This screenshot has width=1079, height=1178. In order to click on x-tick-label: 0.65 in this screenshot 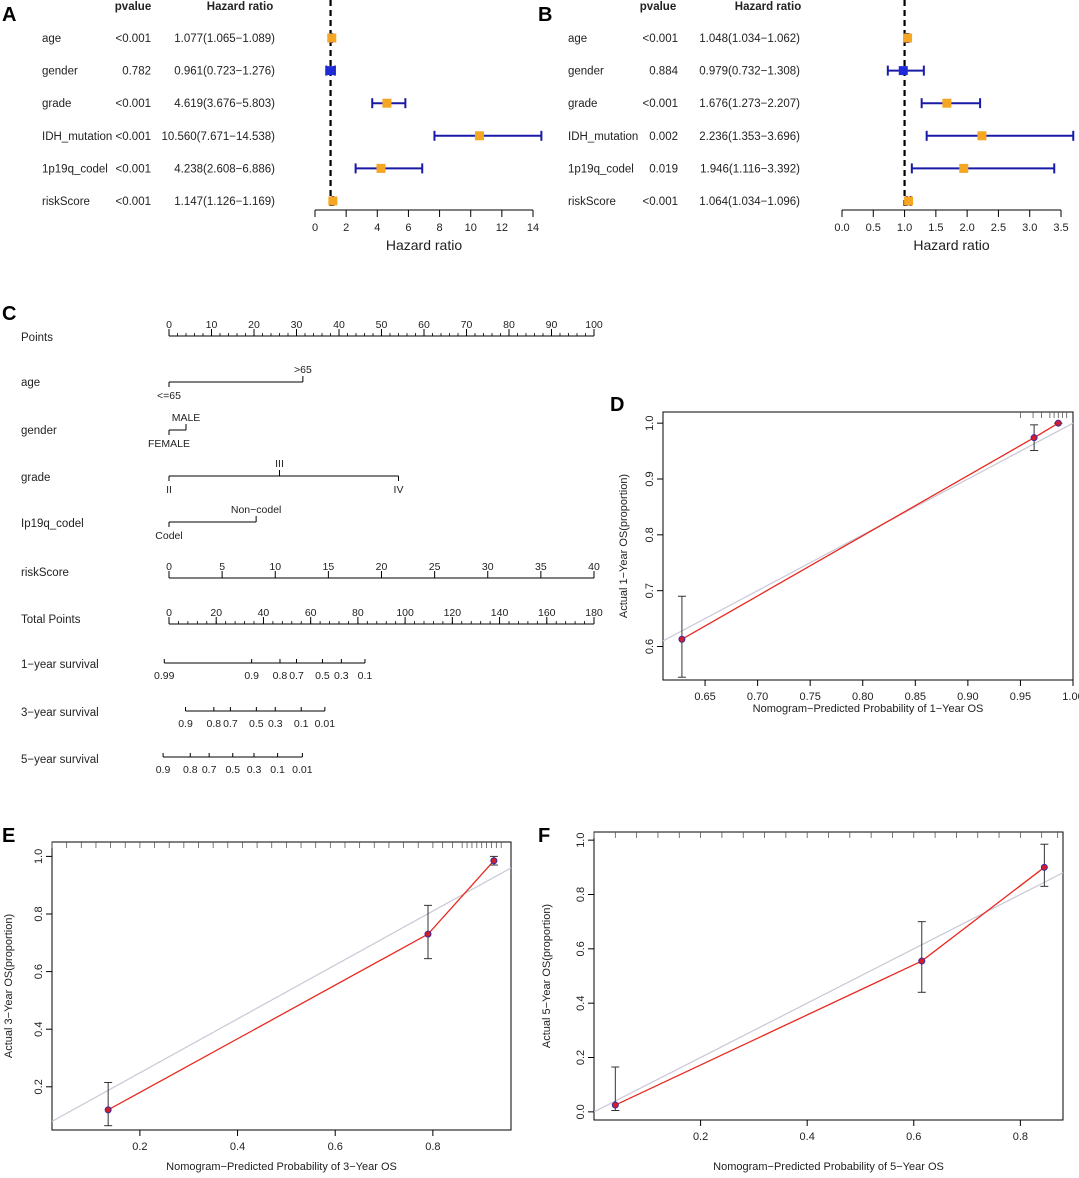, I will do `click(704, 697)`.